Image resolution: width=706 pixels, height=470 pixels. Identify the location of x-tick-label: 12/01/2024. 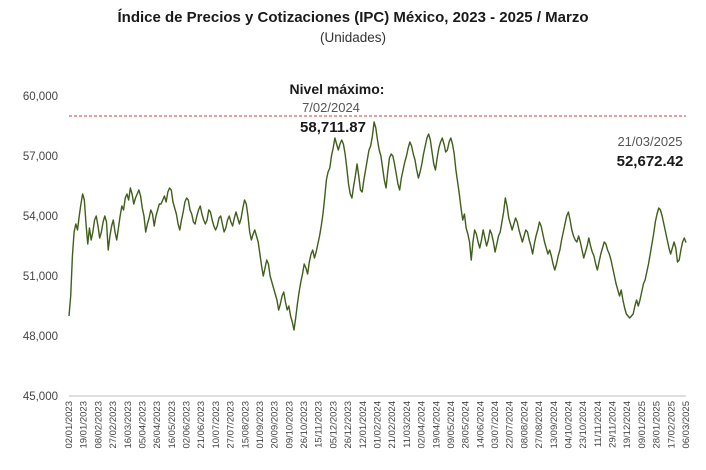
(363, 425).